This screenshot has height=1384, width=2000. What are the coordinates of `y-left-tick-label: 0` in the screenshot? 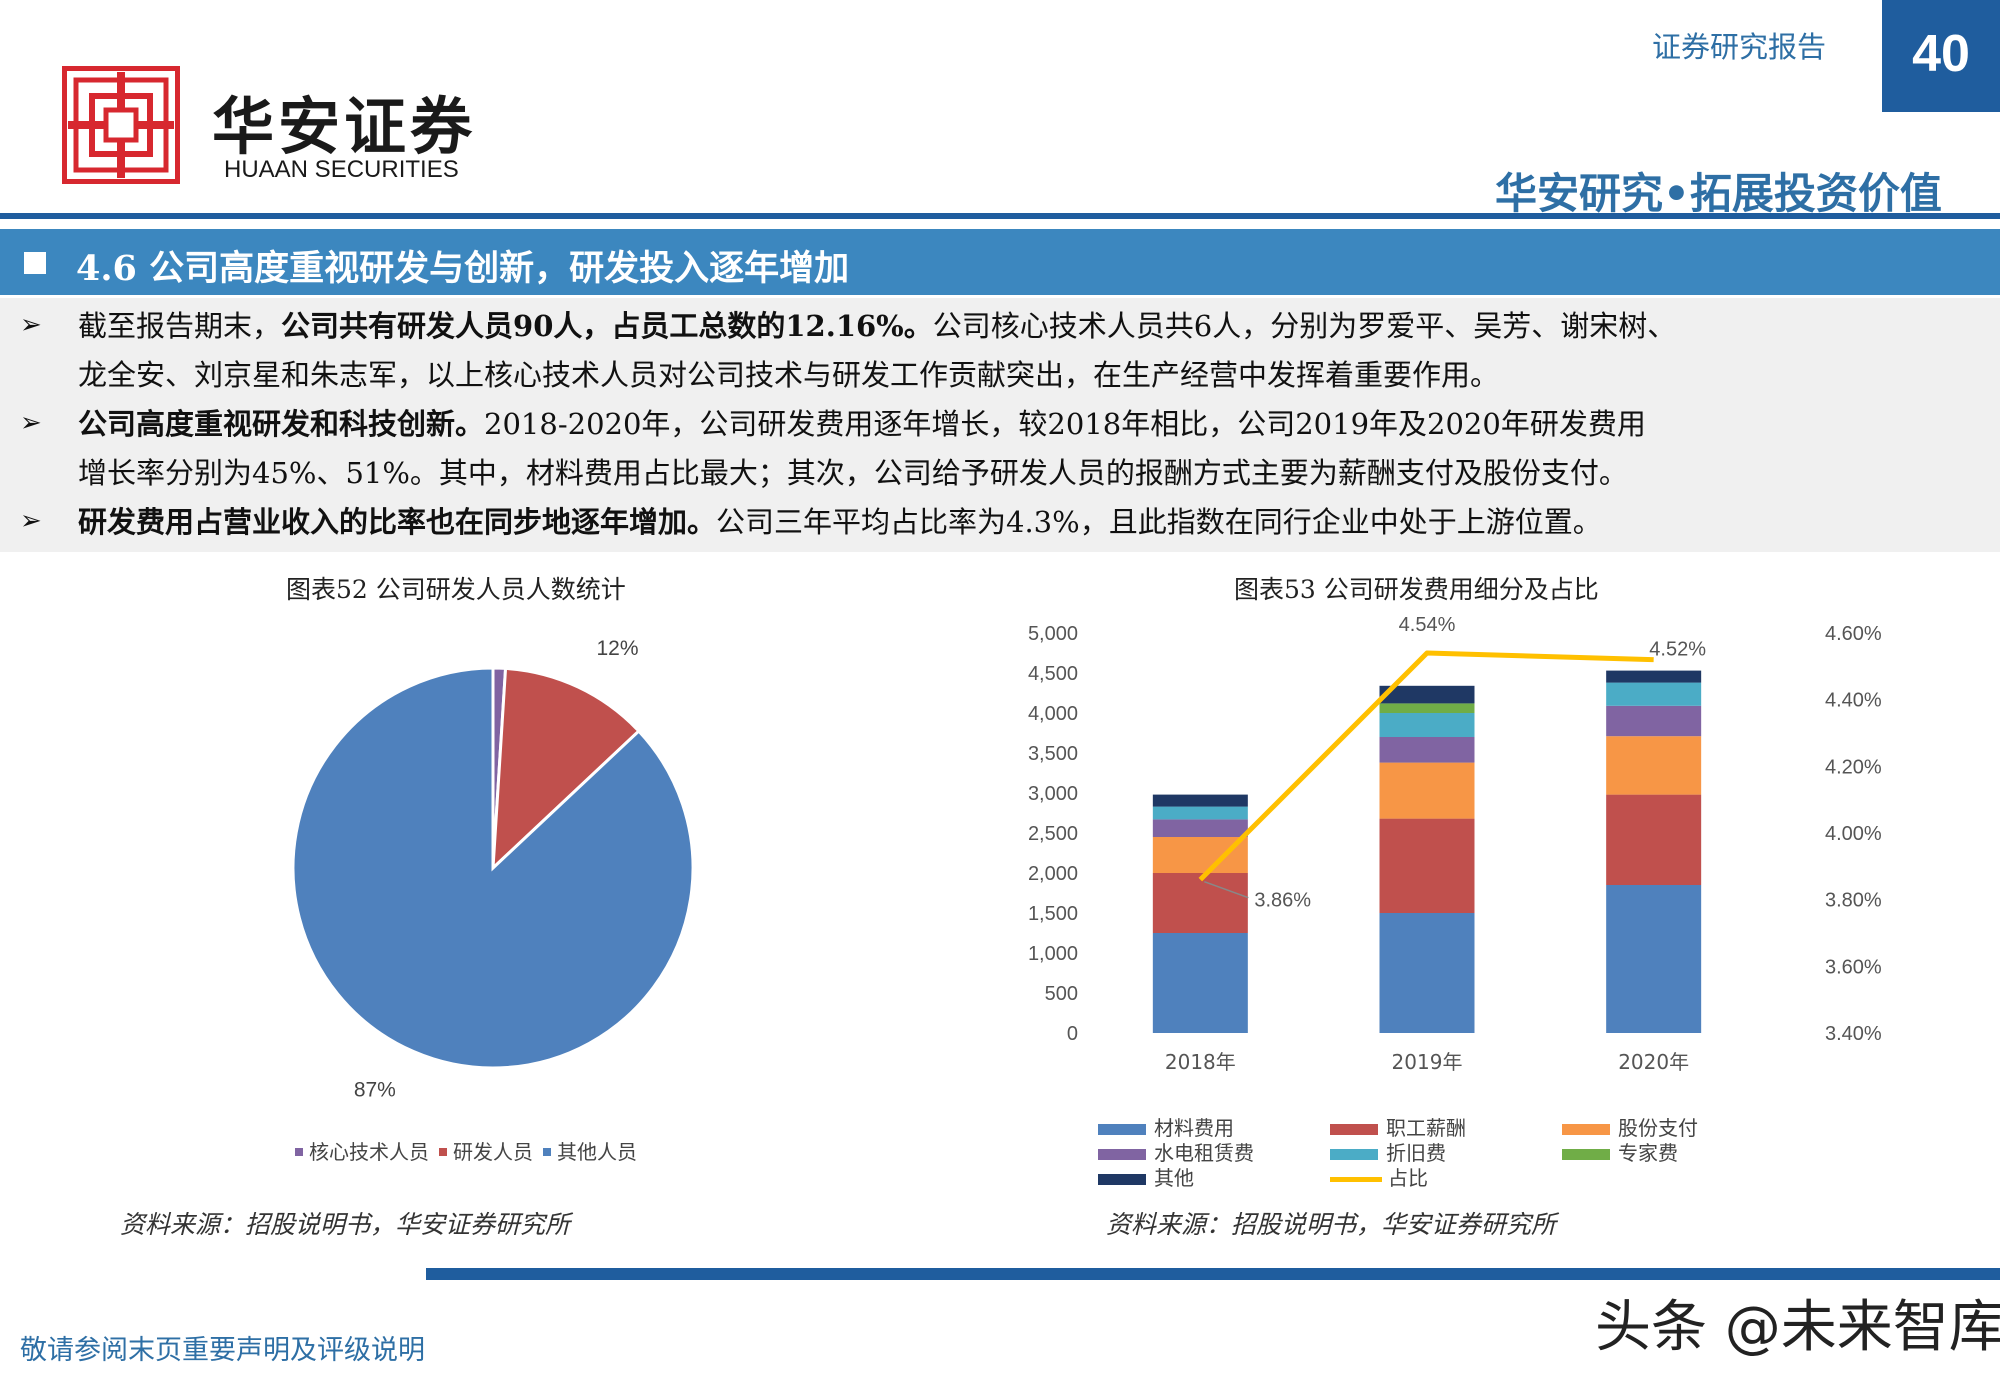 It's located at (1072, 1034).